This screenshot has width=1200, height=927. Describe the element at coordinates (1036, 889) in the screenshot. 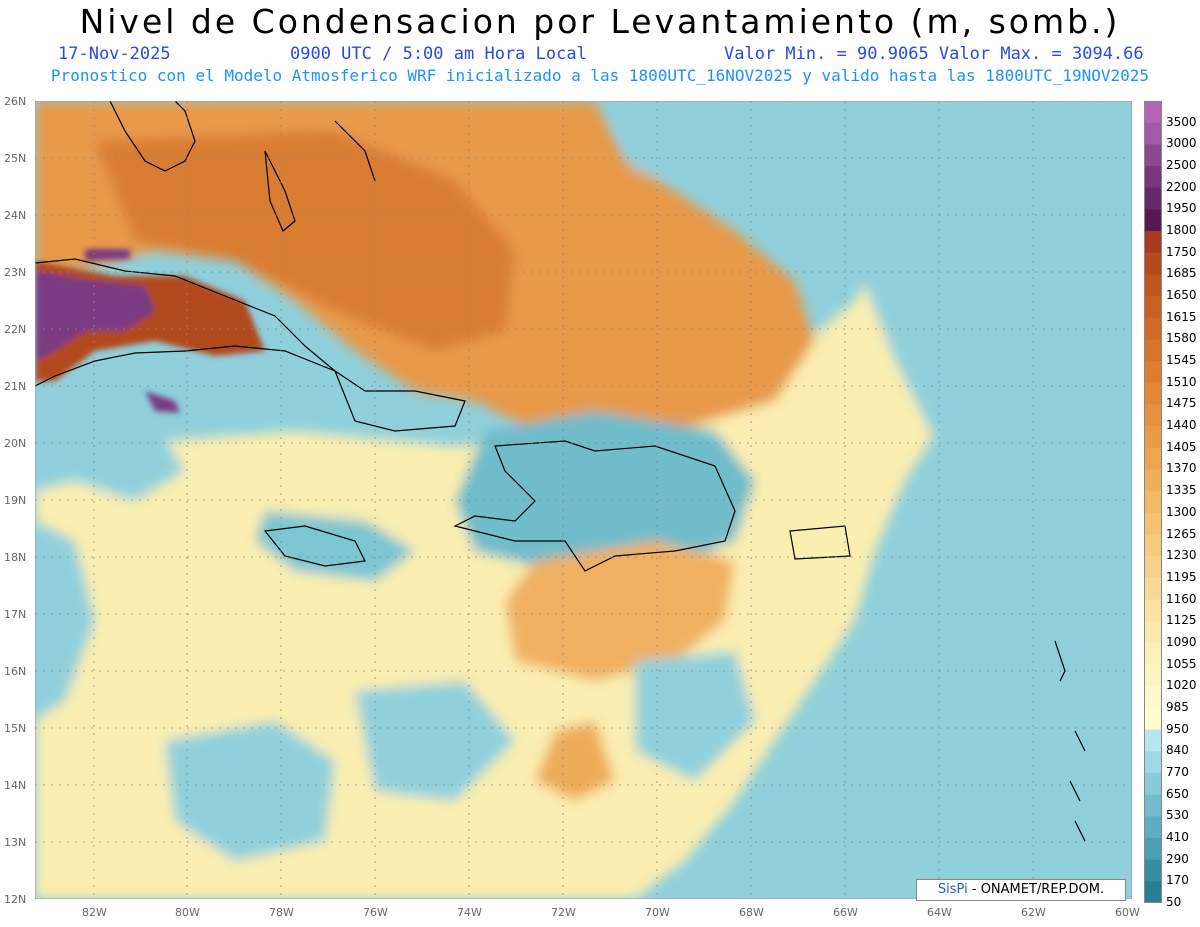

I see `credit-text: - ONAMET/REP.DOM.` at that location.